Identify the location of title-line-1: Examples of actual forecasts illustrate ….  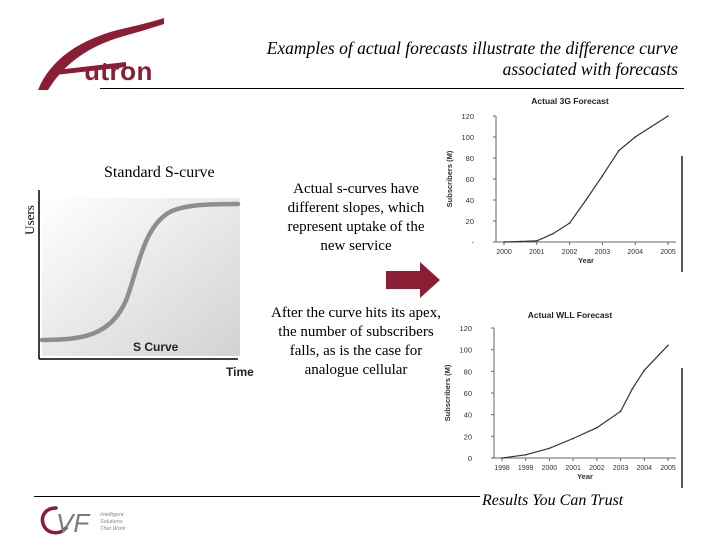
(472, 48).